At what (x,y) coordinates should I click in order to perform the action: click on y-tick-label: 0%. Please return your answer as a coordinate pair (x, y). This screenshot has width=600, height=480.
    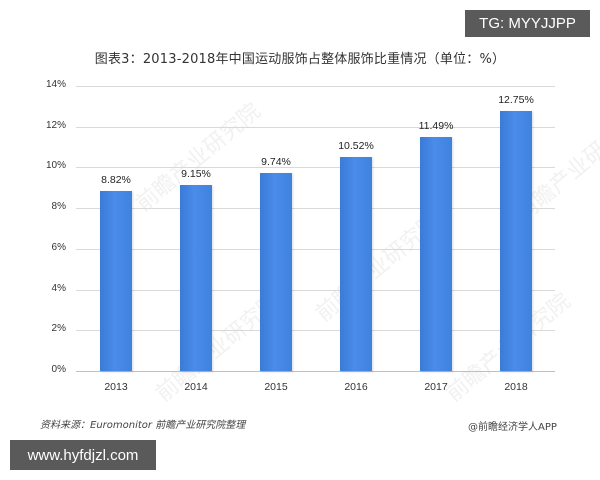
    Looking at the image, I should click on (58, 369).